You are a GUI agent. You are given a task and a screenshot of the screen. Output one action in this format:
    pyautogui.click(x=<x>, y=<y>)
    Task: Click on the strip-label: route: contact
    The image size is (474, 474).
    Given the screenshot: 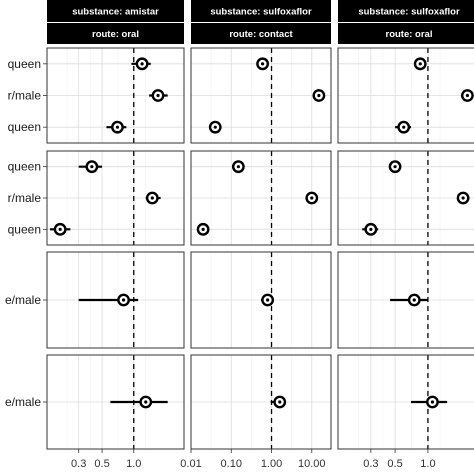 What is the action you would take?
    pyautogui.click(x=261, y=34)
    